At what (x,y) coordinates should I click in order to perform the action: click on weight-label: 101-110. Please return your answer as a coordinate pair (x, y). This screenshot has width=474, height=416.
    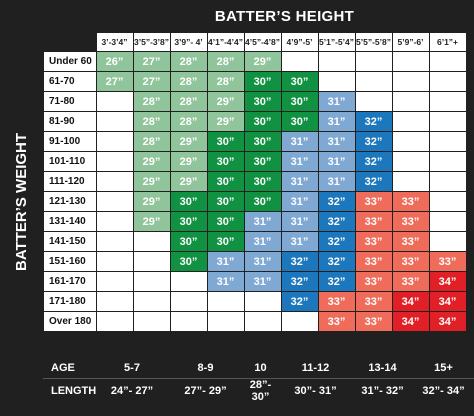
    Looking at the image, I should click on (70, 161).